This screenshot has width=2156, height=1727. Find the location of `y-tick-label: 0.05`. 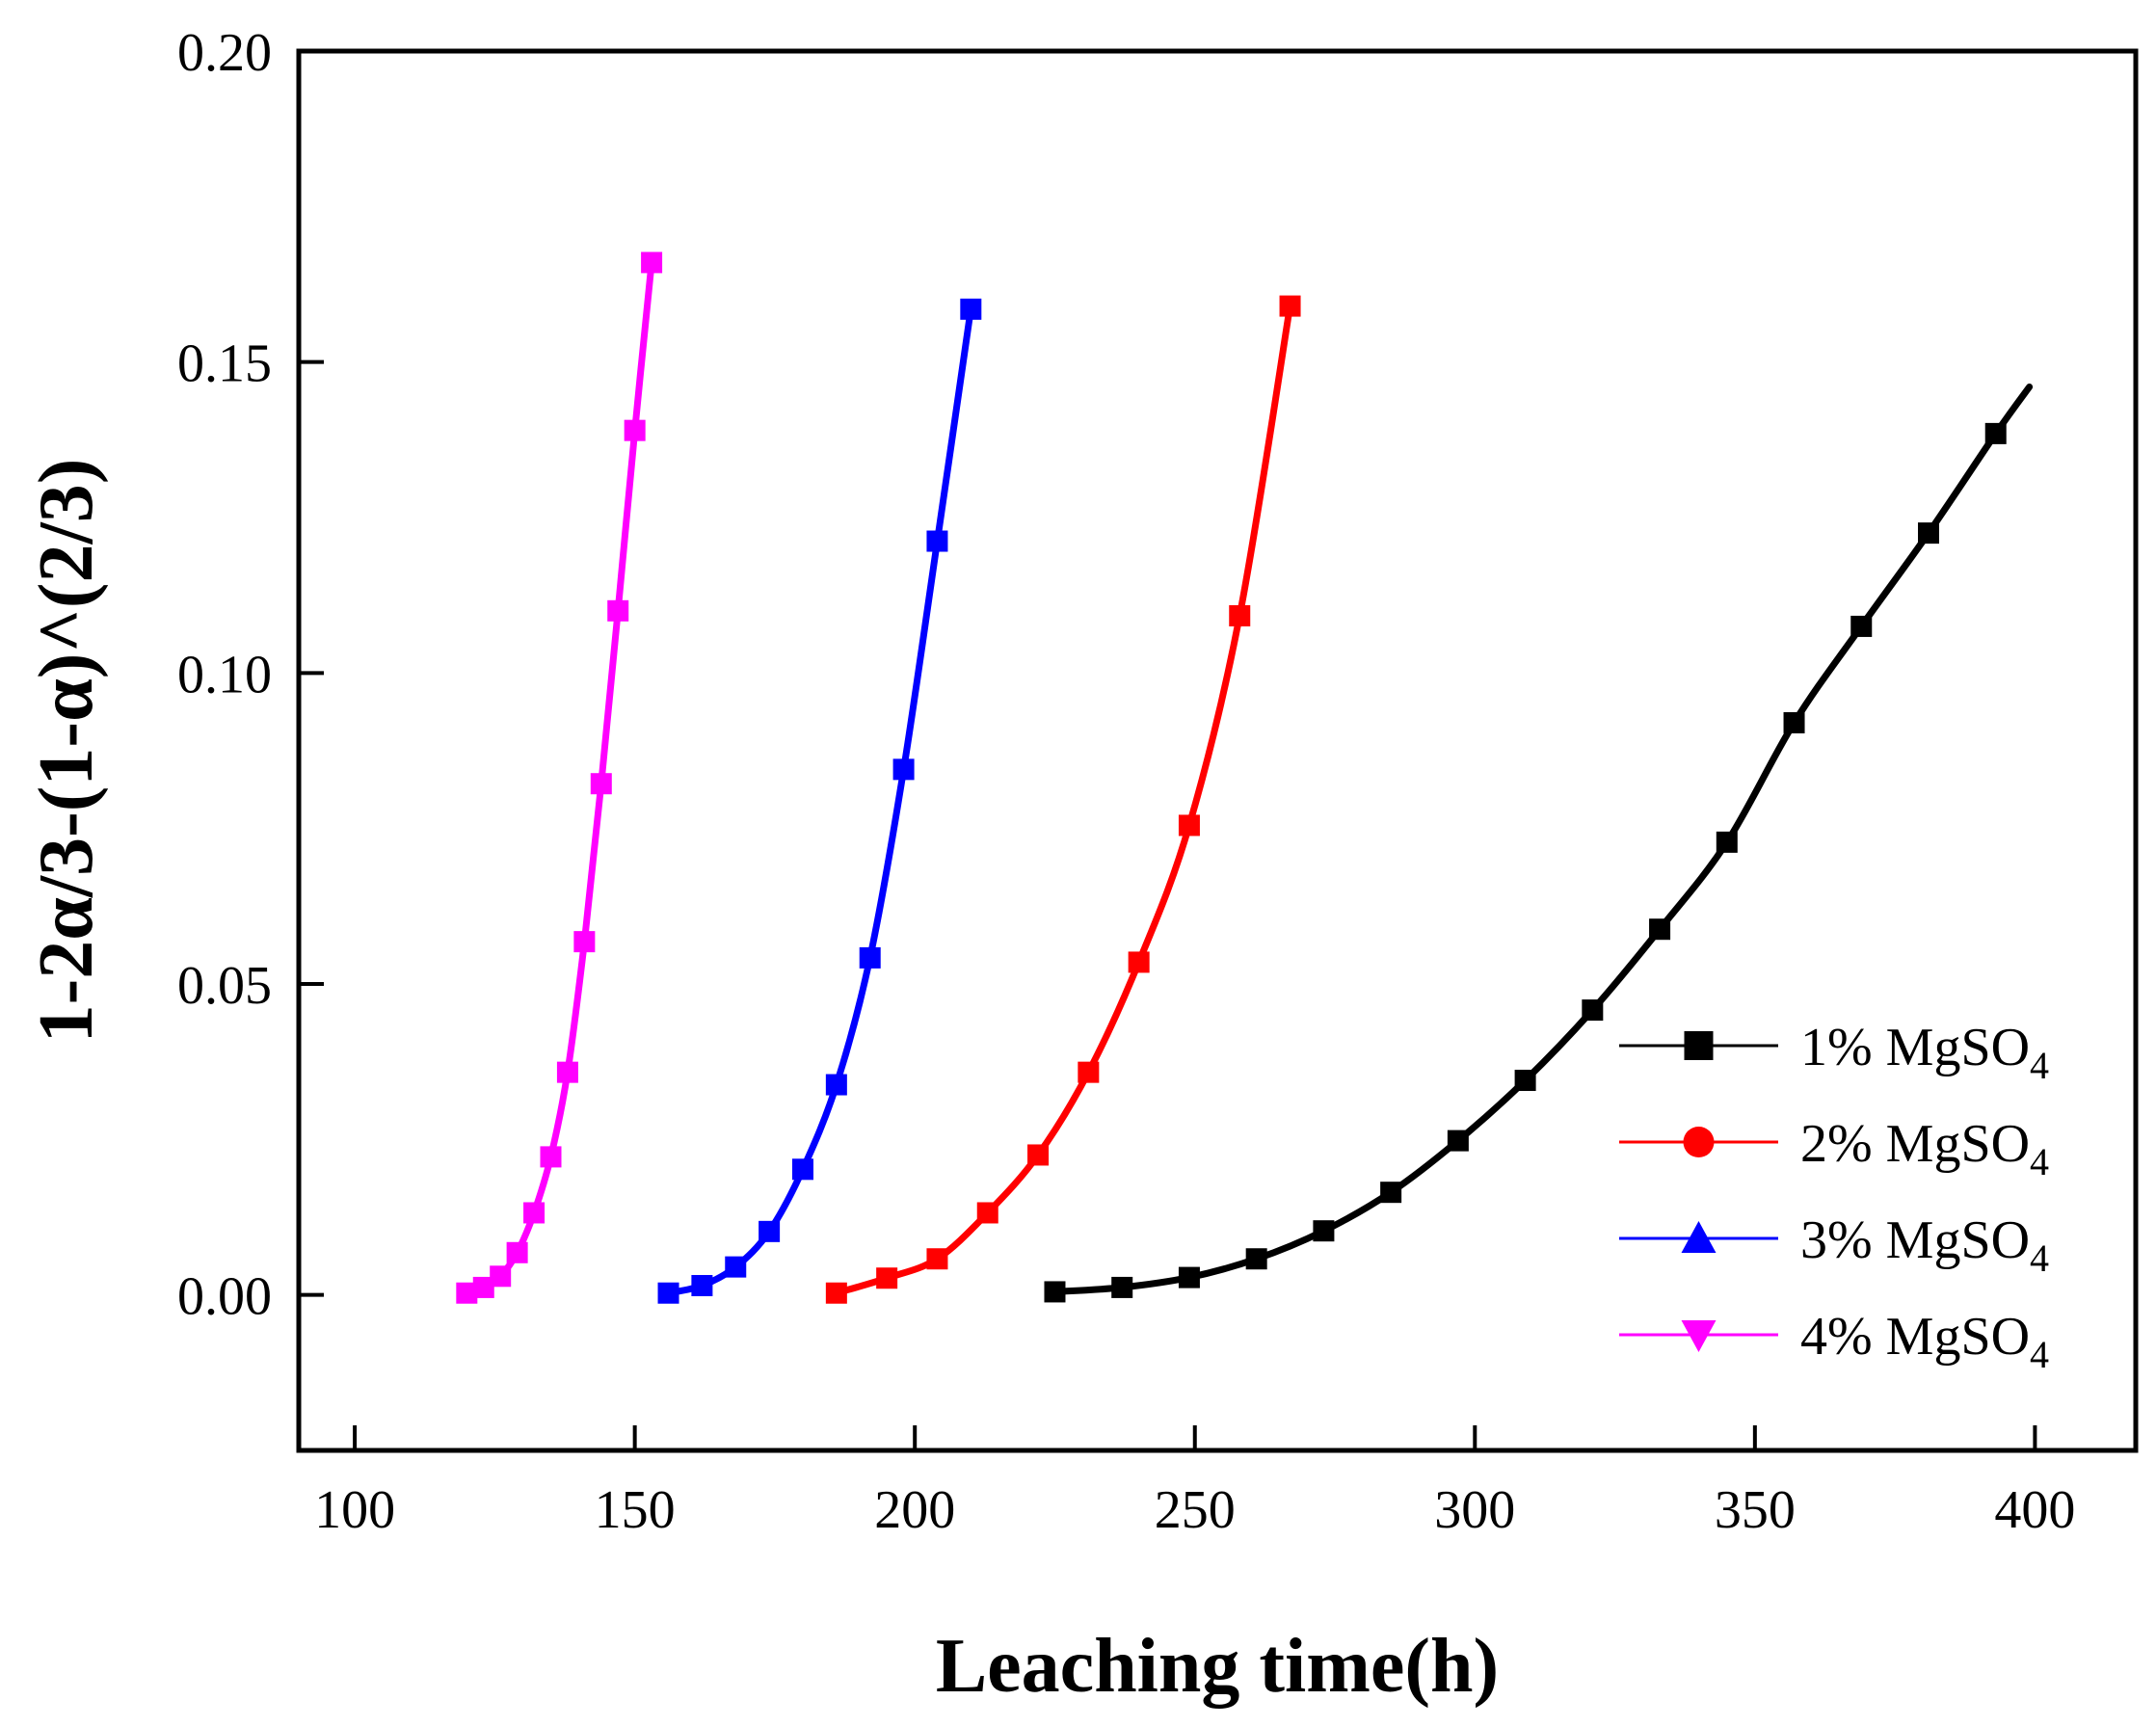

y-tick-label: 0.05 is located at coordinates (224, 986).